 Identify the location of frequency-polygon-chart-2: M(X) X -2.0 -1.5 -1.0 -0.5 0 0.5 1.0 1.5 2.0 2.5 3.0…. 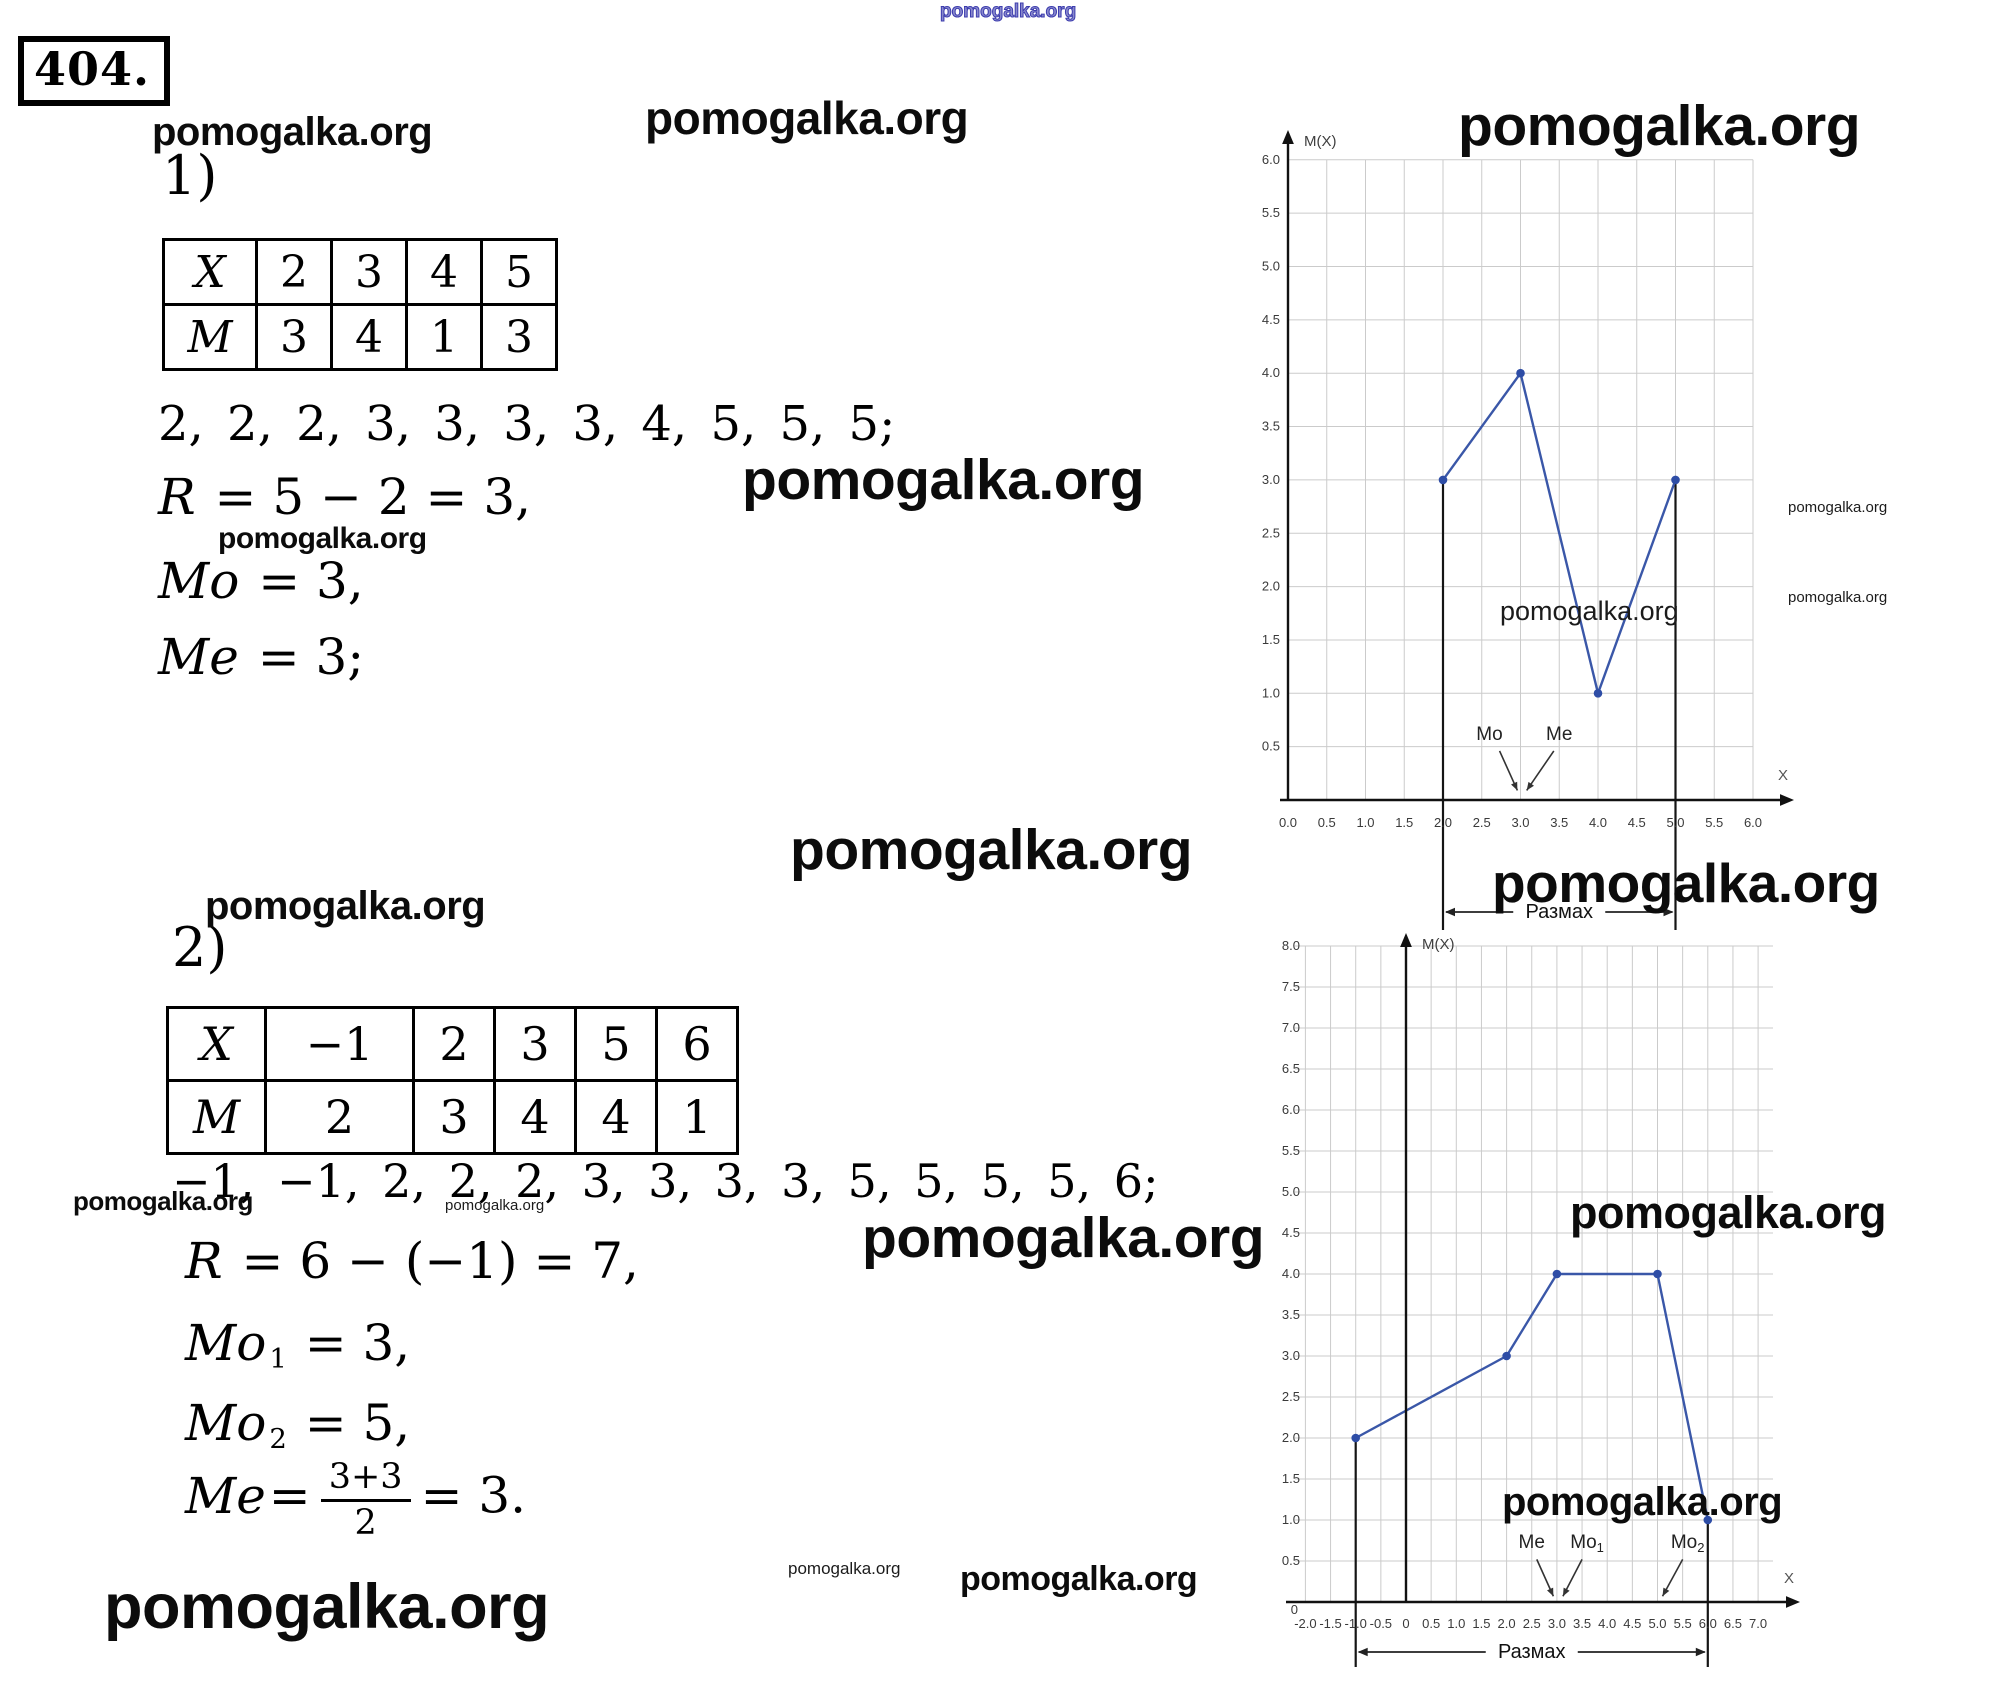
(1541, 1300).